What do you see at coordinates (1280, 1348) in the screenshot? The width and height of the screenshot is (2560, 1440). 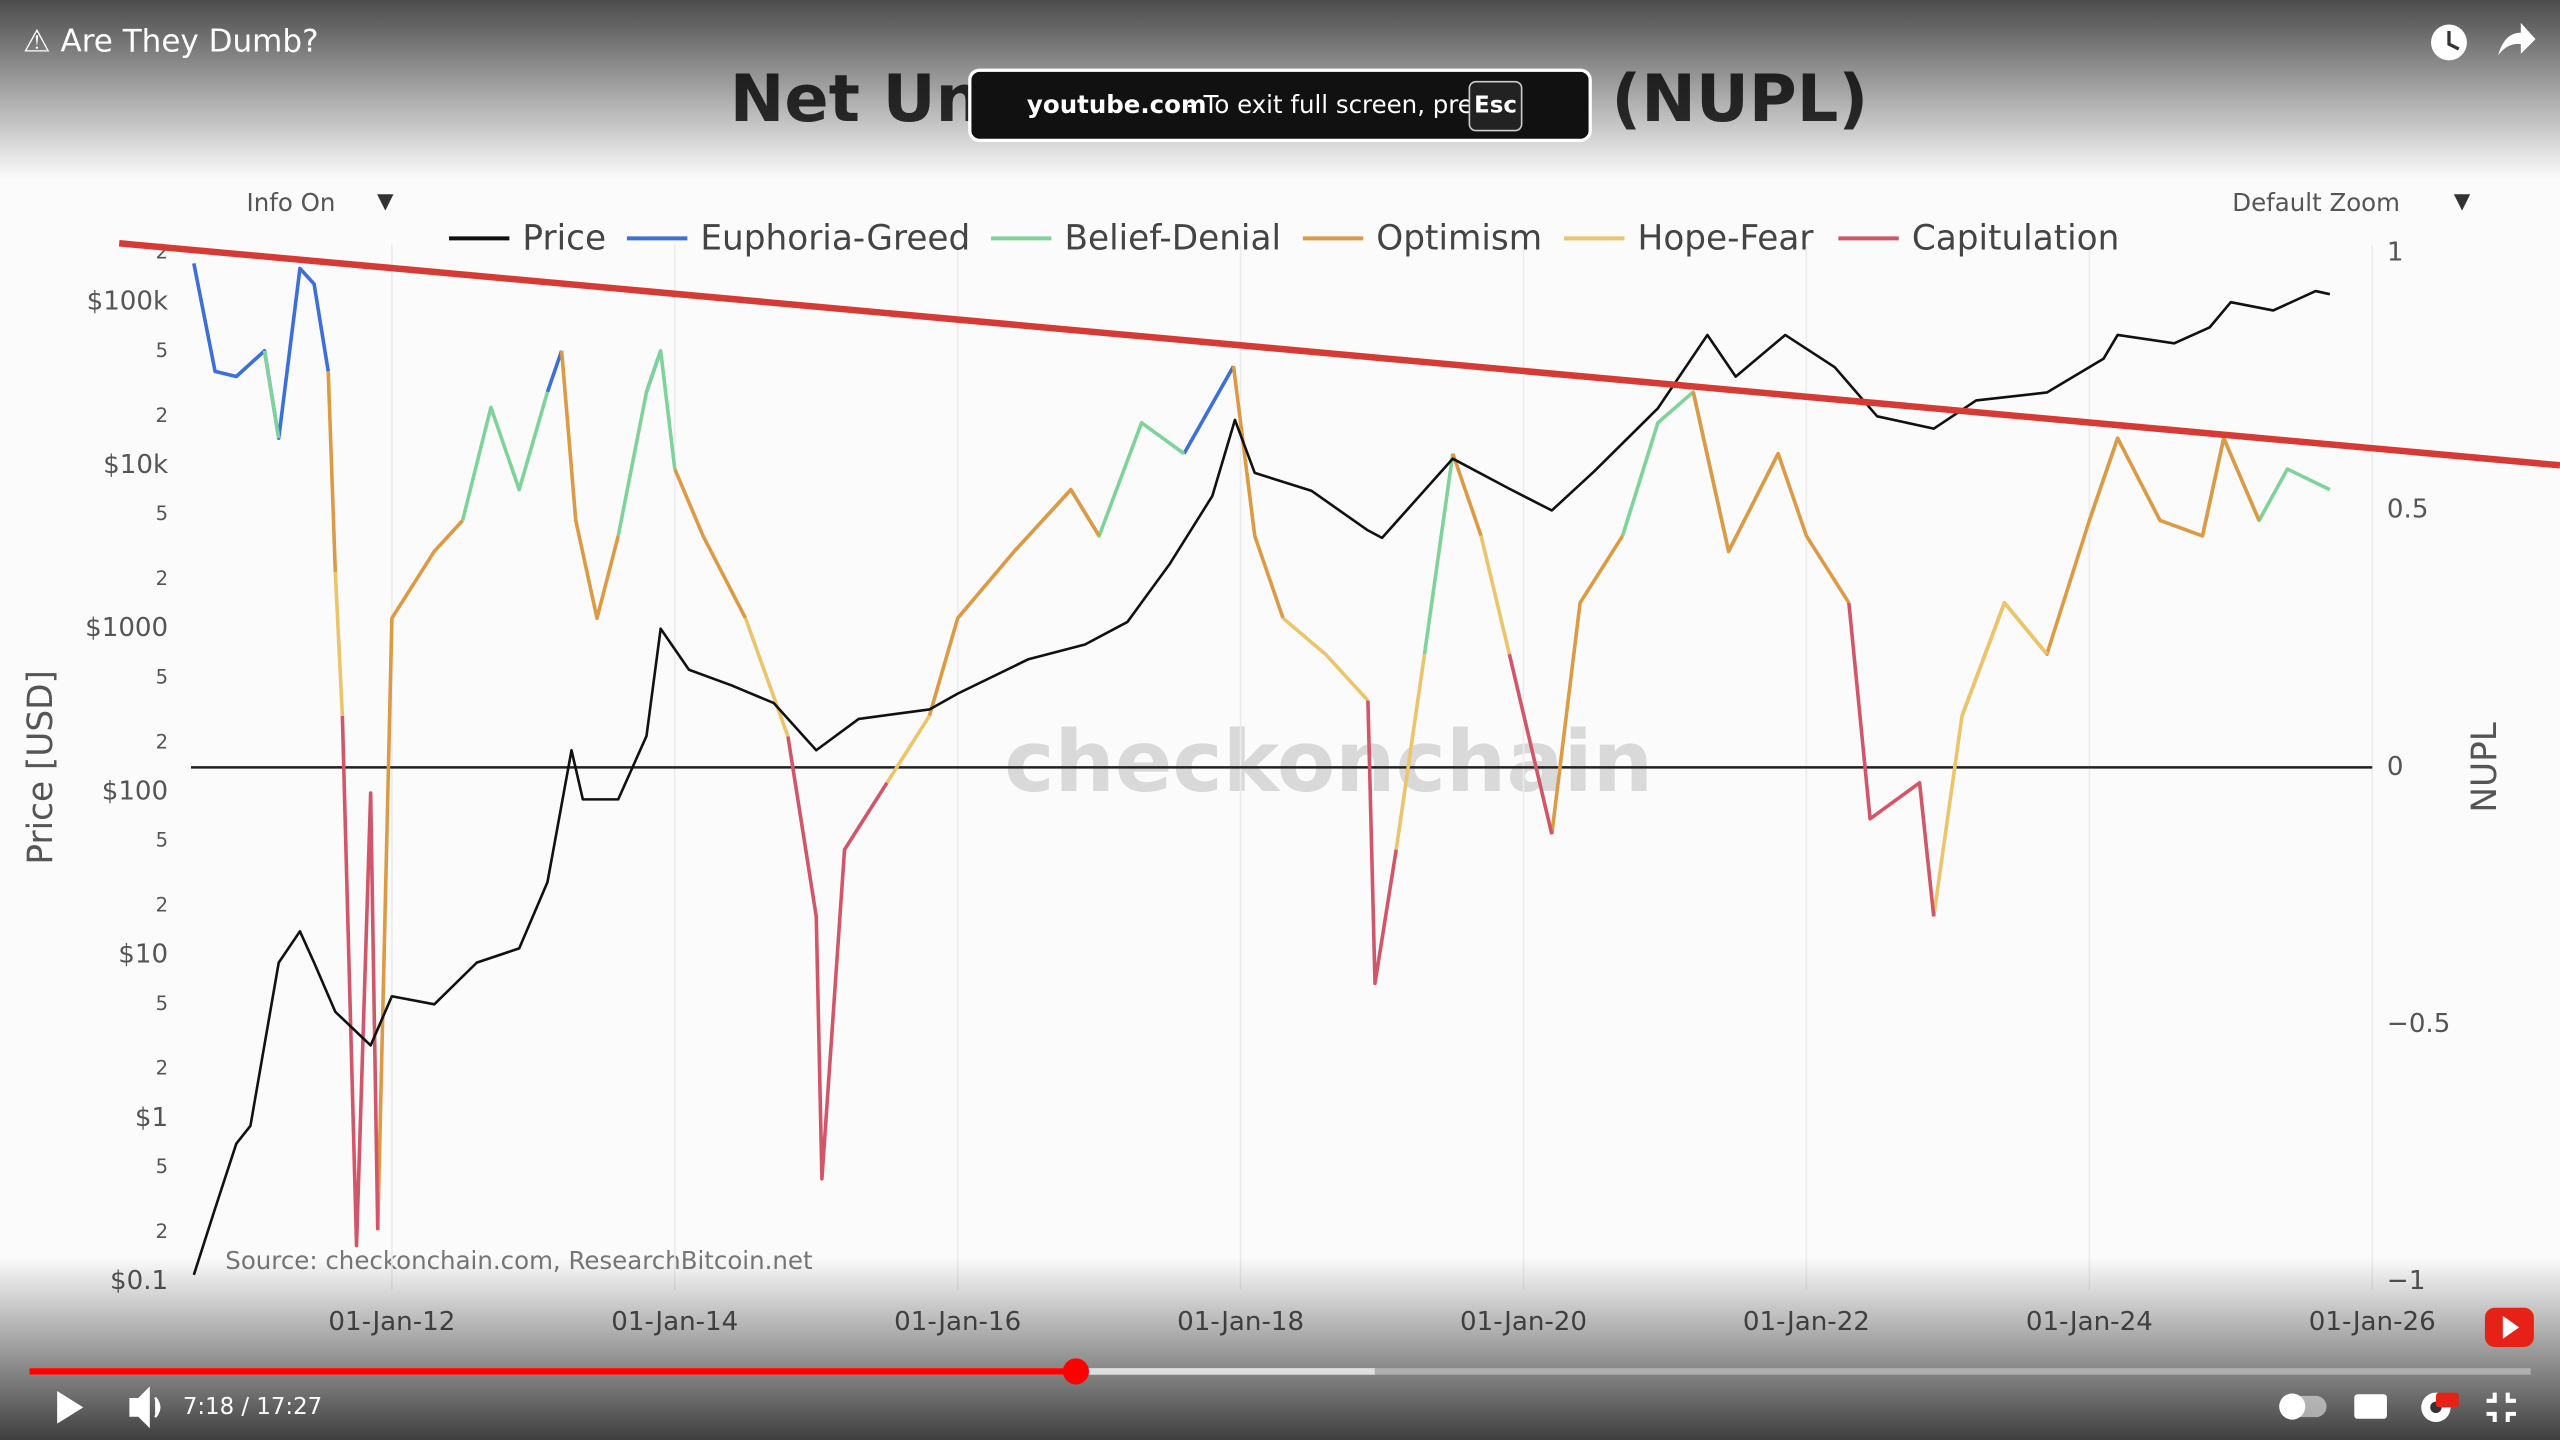 I see `bottom-shade` at bounding box center [1280, 1348].